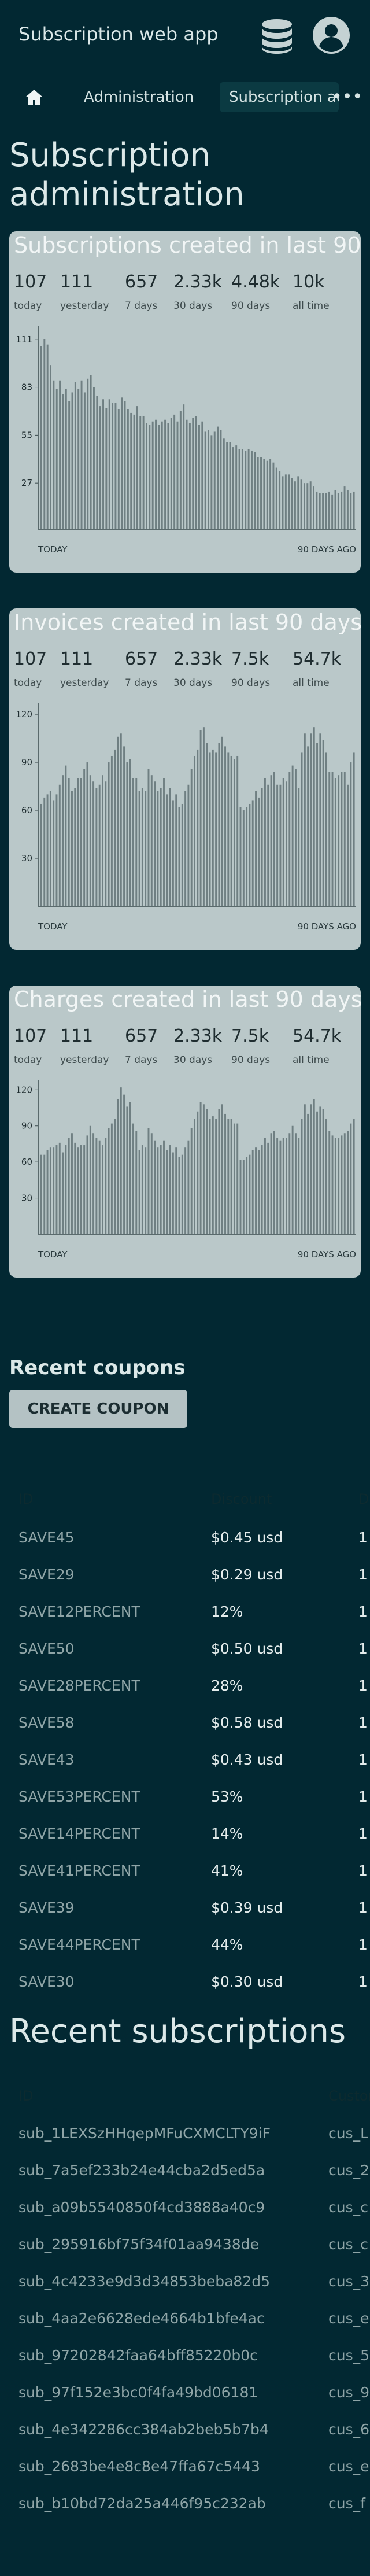 The height and width of the screenshot is (2576, 370). I want to click on subscription-row: sub_7a5ef233b24e44cba2d5ed5a cus_2, so click(185, 2170).